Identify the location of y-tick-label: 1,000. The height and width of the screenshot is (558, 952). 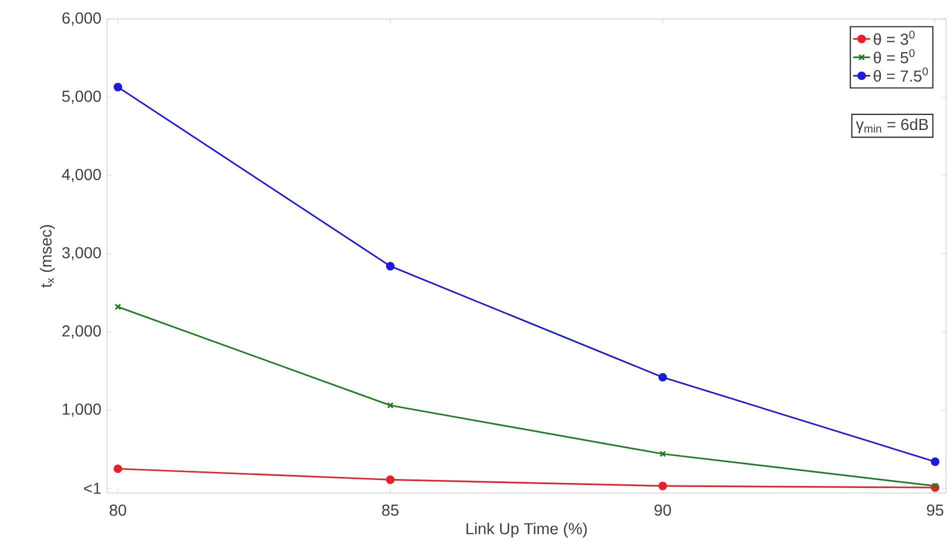
(81, 410).